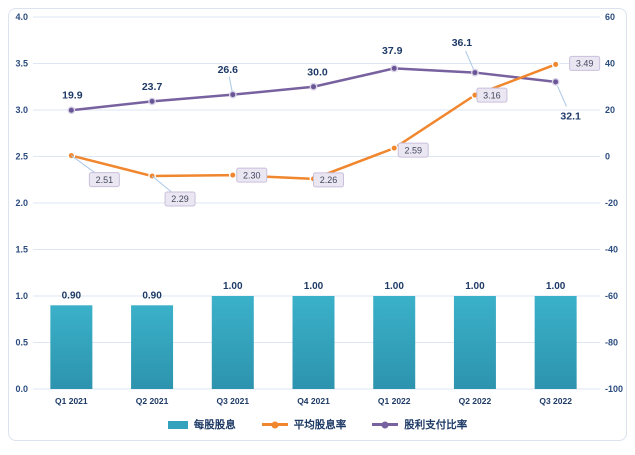  What do you see at coordinates (21, 157) in the screenshot?
I see `left-axis-tick-label: 2.5` at bounding box center [21, 157].